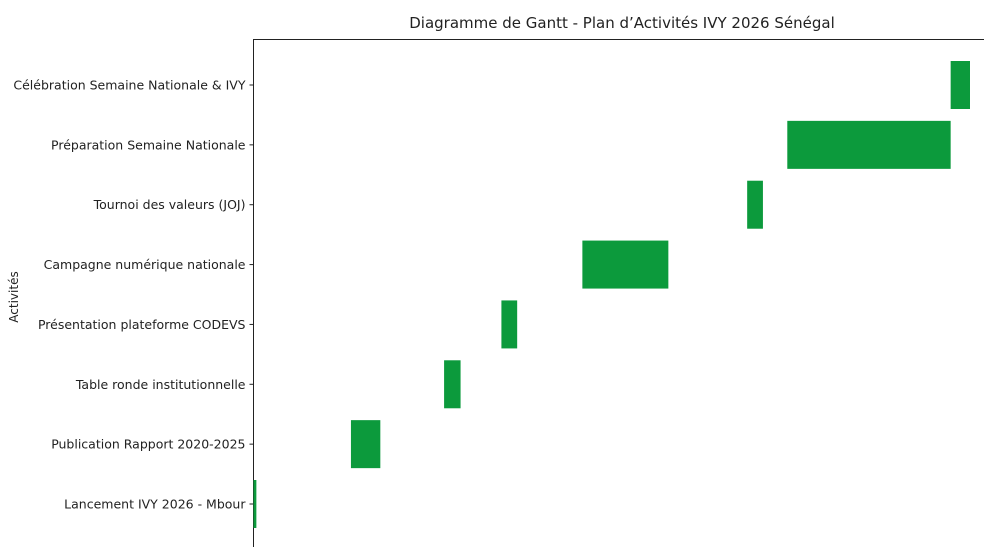  I want to click on y-tick-label: Lancement IVY 2026 - Mbour, so click(155, 504).